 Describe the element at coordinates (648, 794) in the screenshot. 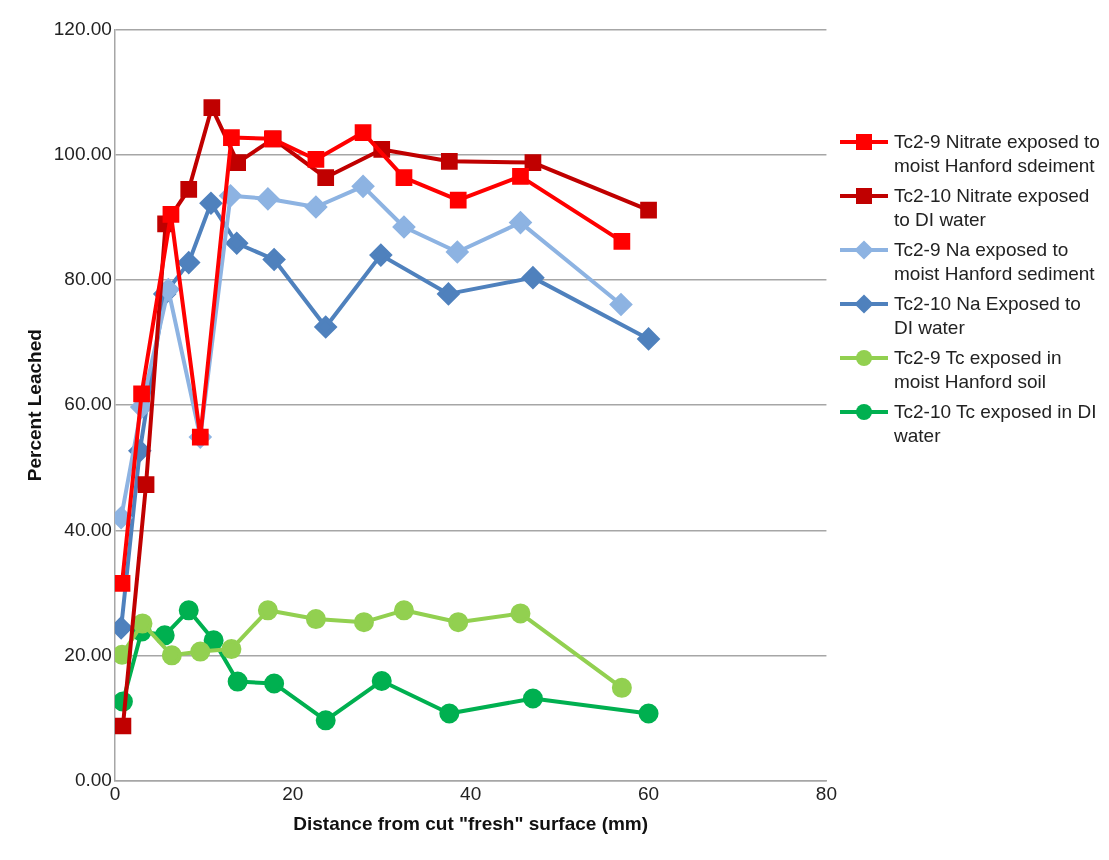

I see `x-tick-label: 60` at that location.